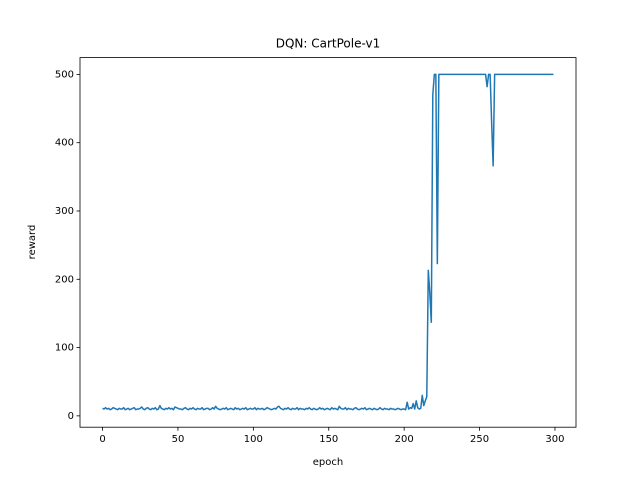  I want to click on x-tick-label: 300, so click(554, 439).